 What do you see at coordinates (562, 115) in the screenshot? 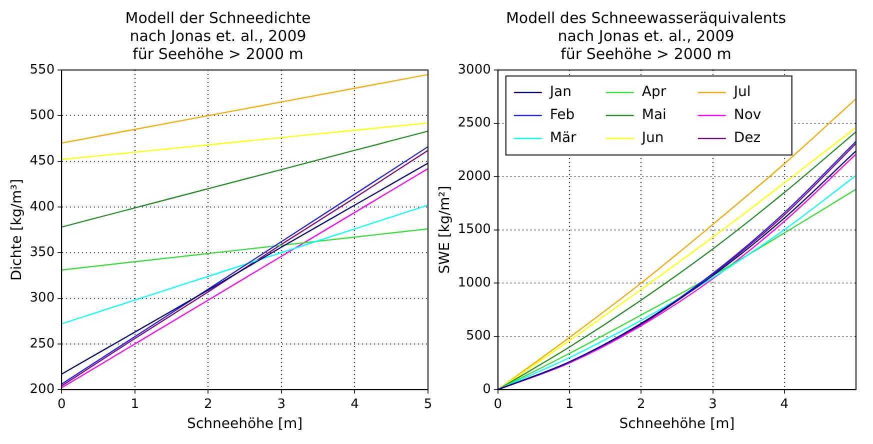
I see `legend-label: Feb` at bounding box center [562, 115].